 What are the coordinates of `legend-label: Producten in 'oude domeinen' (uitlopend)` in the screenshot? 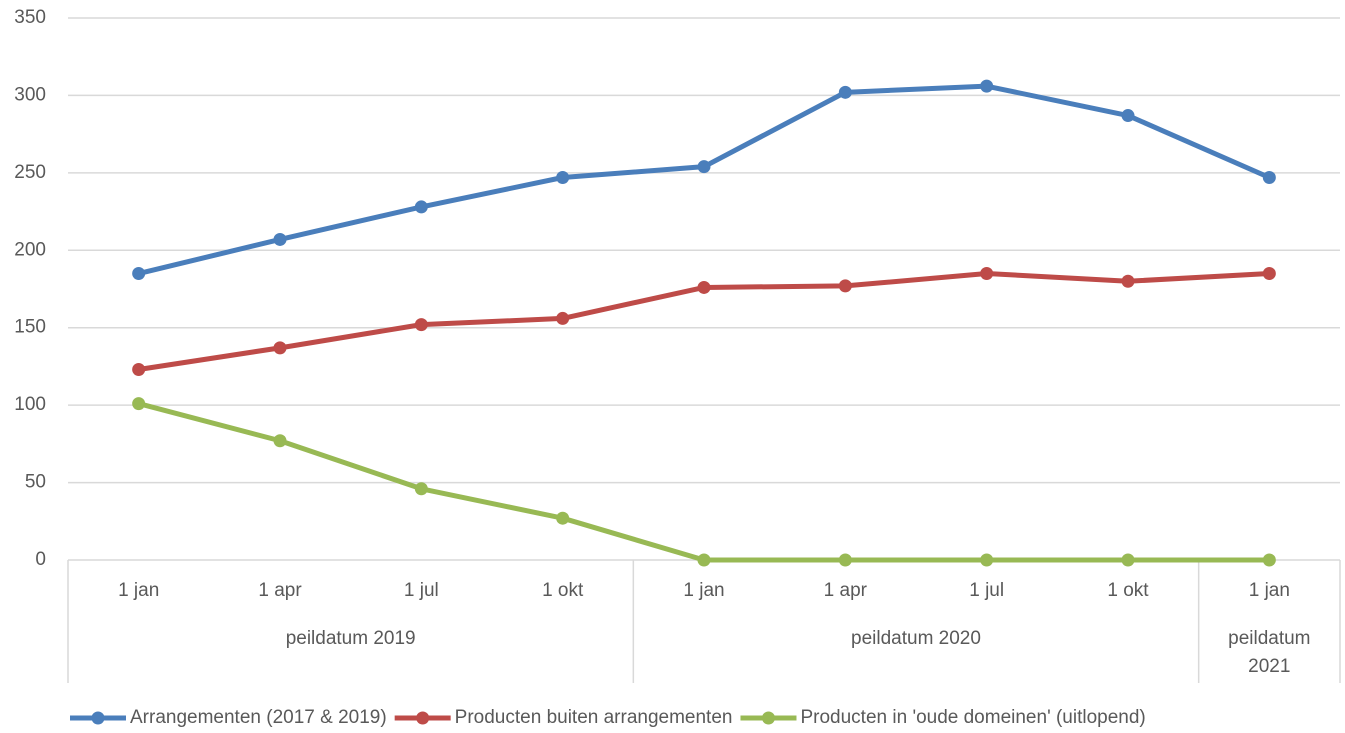 It's located at (972, 717).